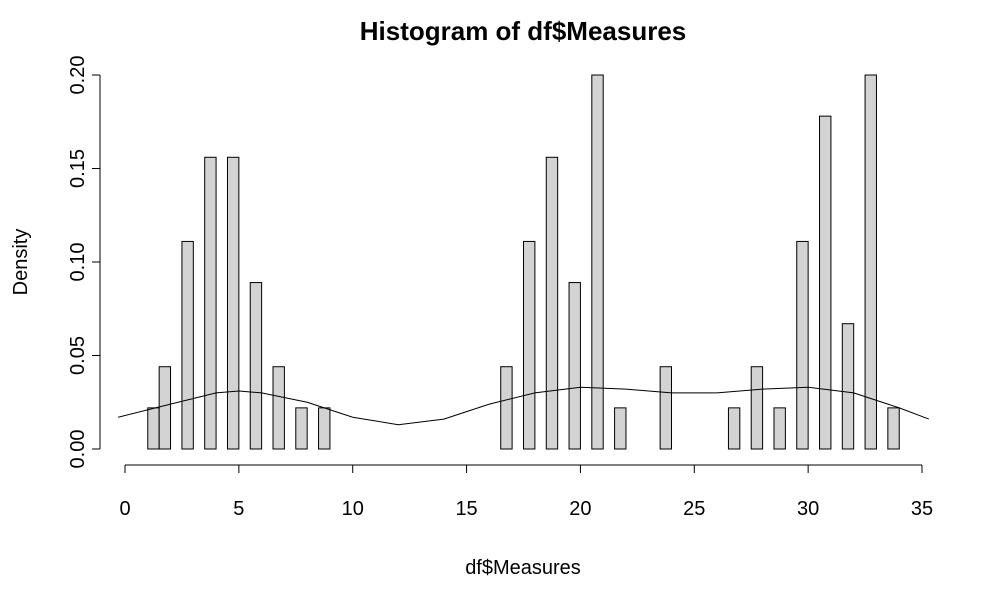  What do you see at coordinates (808, 509) in the screenshot?
I see `x-tick-label: 30` at bounding box center [808, 509].